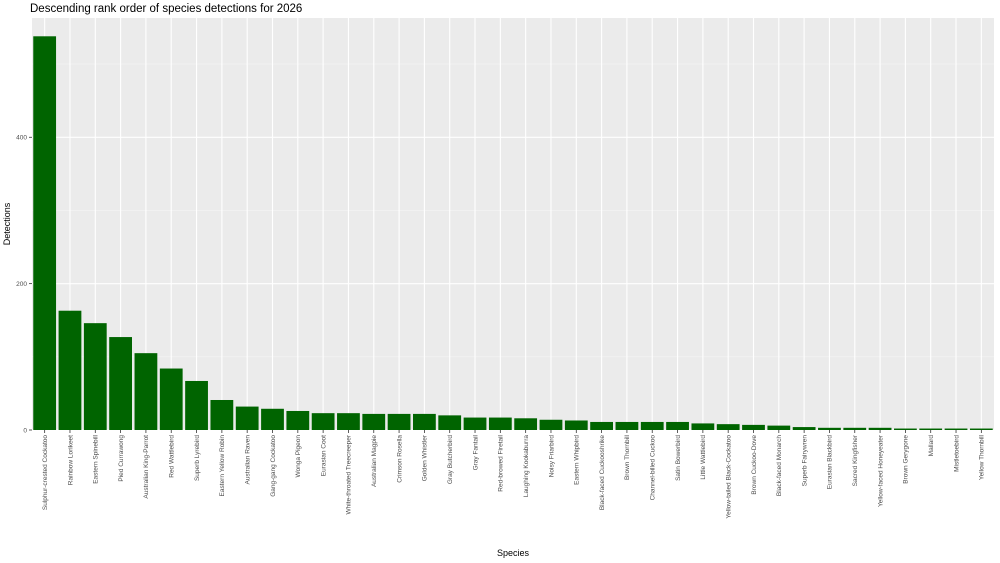 This screenshot has width=1000, height=563. Describe the element at coordinates (855, 460) in the screenshot. I see `x-tick-label: Sacred Kingfisher` at that location.